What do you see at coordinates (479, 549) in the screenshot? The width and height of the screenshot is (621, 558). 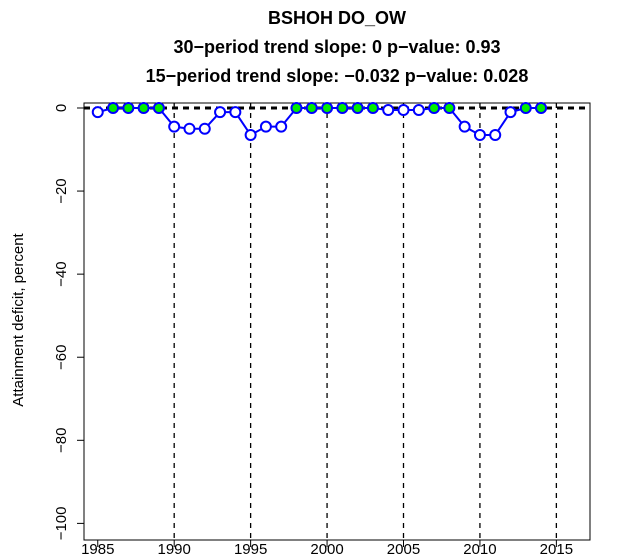 I see `x-tick-label: 2010` at bounding box center [479, 549].